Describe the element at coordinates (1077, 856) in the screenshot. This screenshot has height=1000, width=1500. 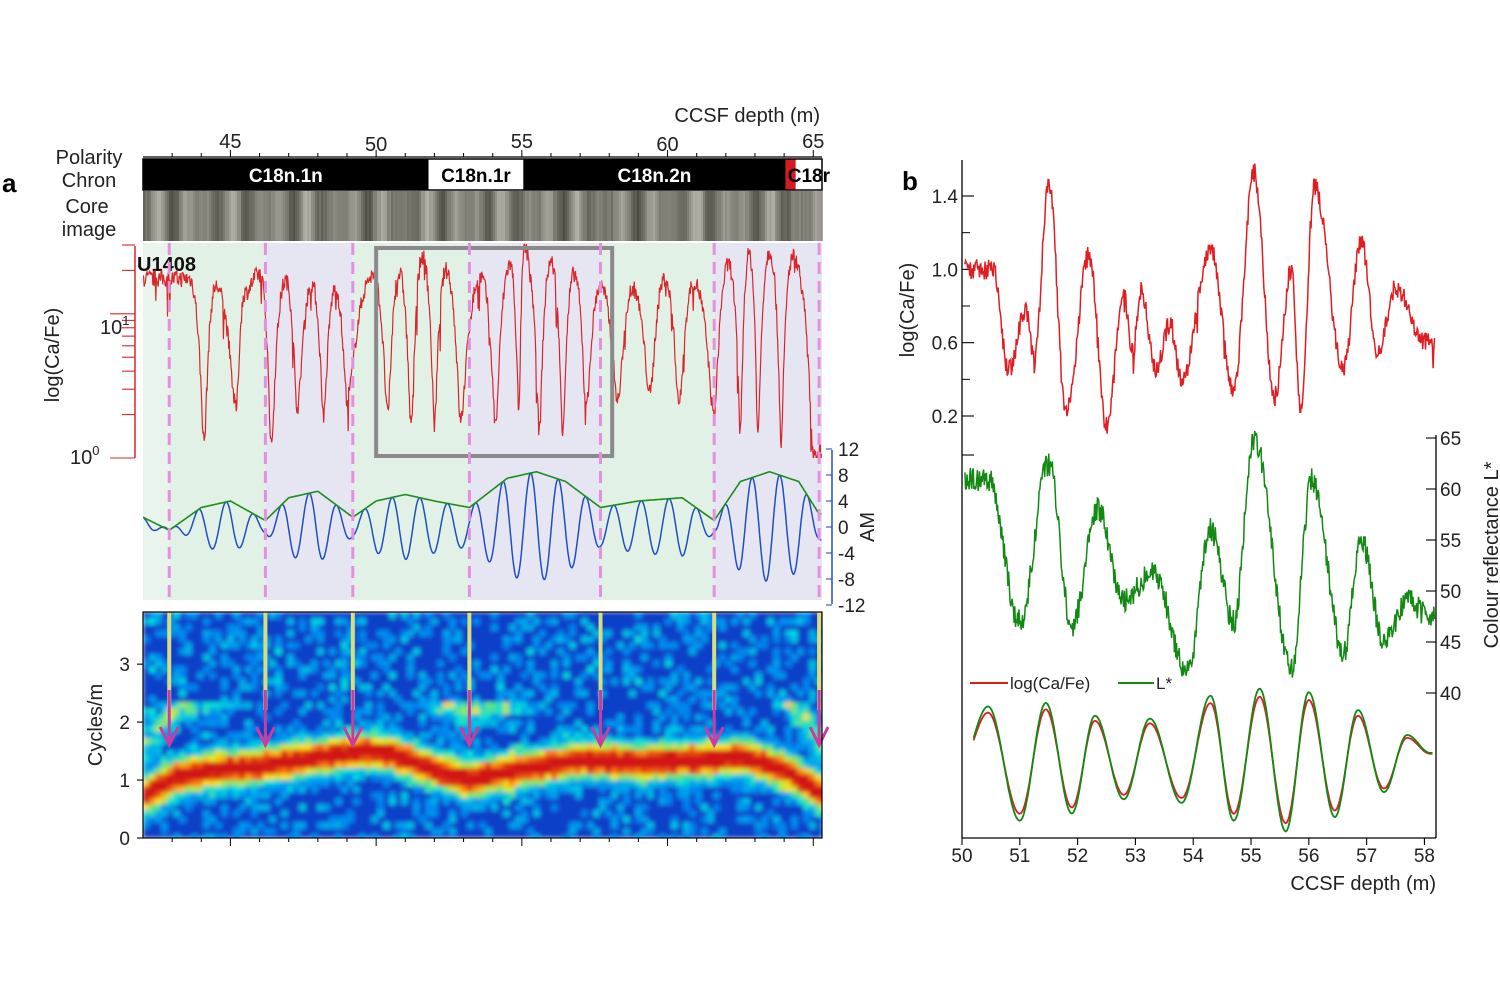
I see `panel-b-x-tick-label: 52` at that location.